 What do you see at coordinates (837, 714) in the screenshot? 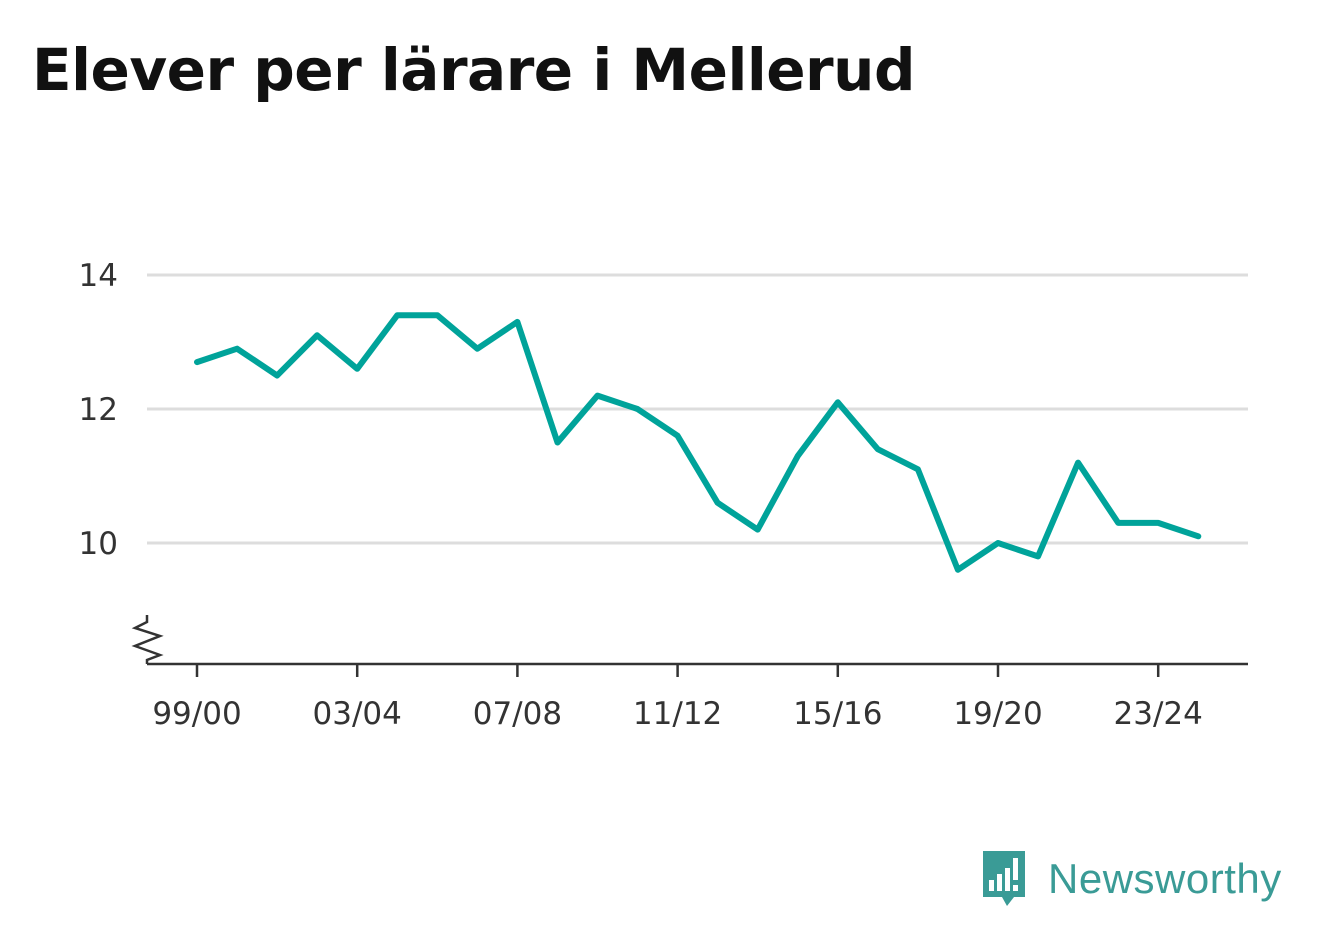
I see `x-tick-label: 15/16` at bounding box center [837, 714].